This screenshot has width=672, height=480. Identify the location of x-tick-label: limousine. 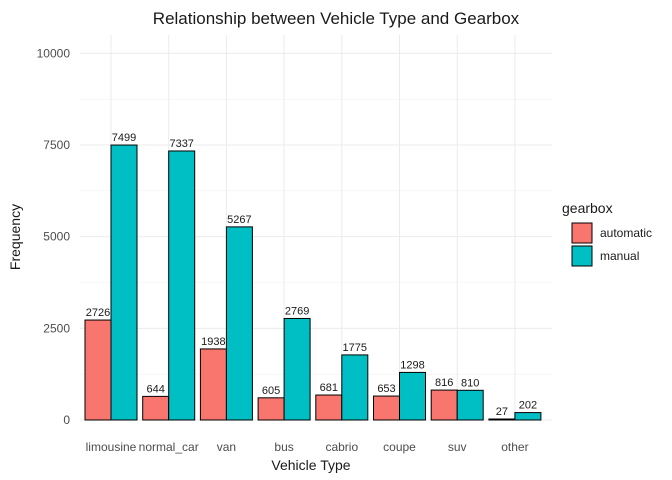
(111, 447).